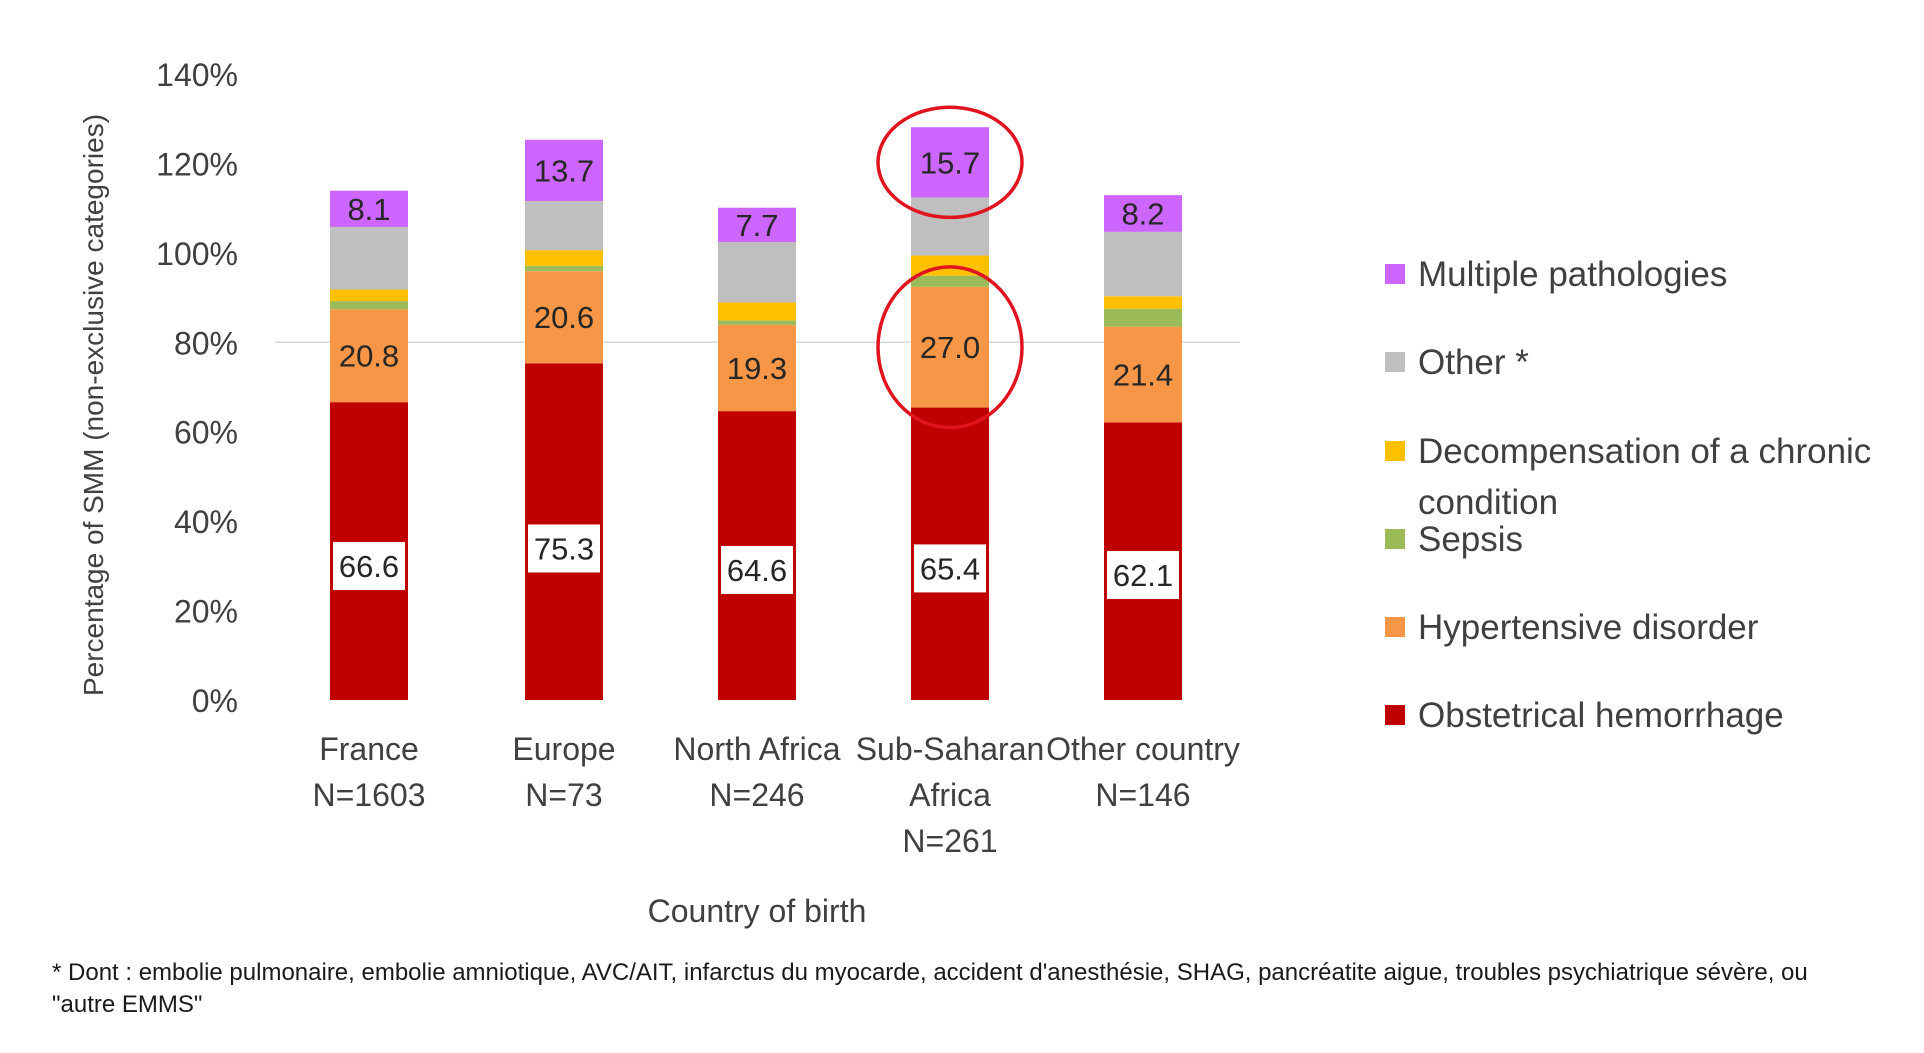 This screenshot has height=1053, width=1924. I want to click on x-tick-label: N=1603, so click(369, 795).